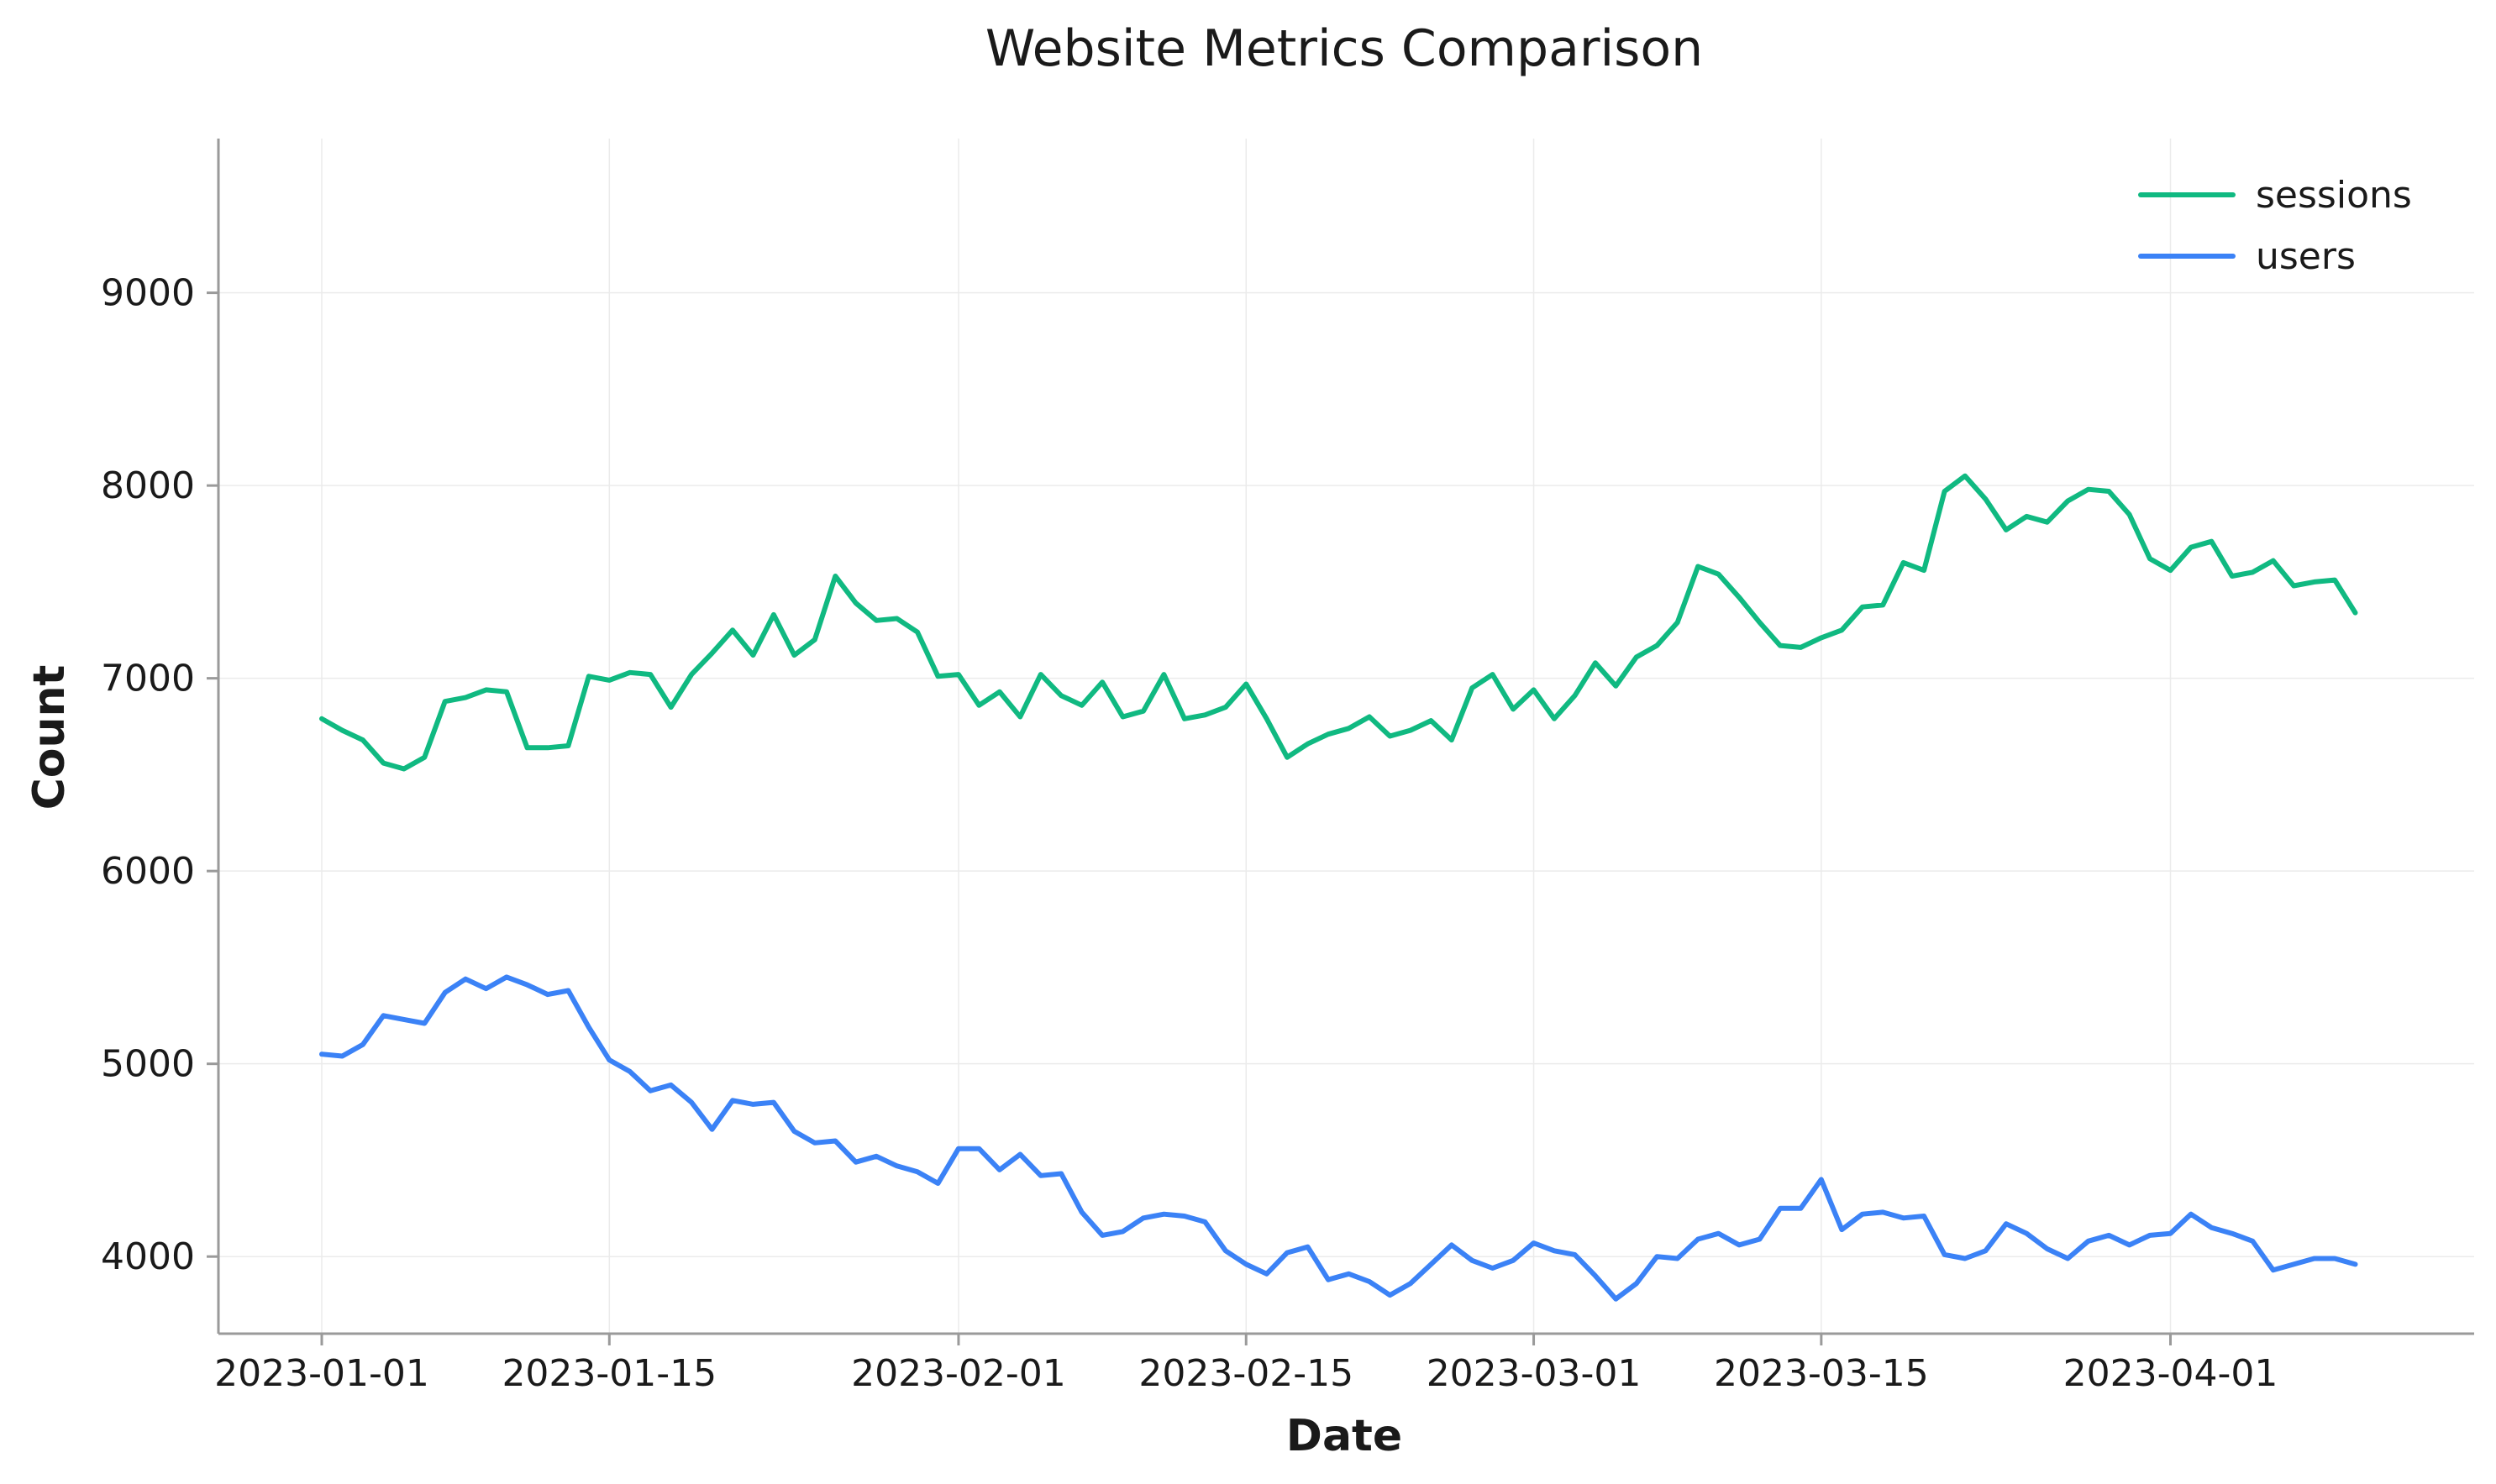 Image resolution: width=2496 pixels, height=1484 pixels. What do you see at coordinates (1822, 1374) in the screenshot?
I see `x-tick-label: 2023-03-15` at bounding box center [1822, 1374].